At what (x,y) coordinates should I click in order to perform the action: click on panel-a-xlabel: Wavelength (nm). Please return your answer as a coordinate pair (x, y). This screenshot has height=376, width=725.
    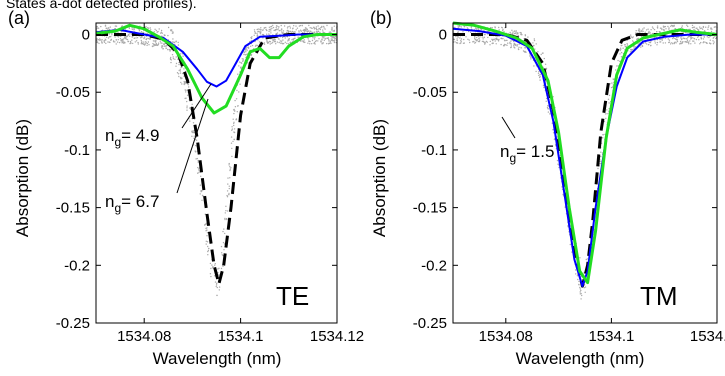
    Looking at the image, I should click on (217, 358).